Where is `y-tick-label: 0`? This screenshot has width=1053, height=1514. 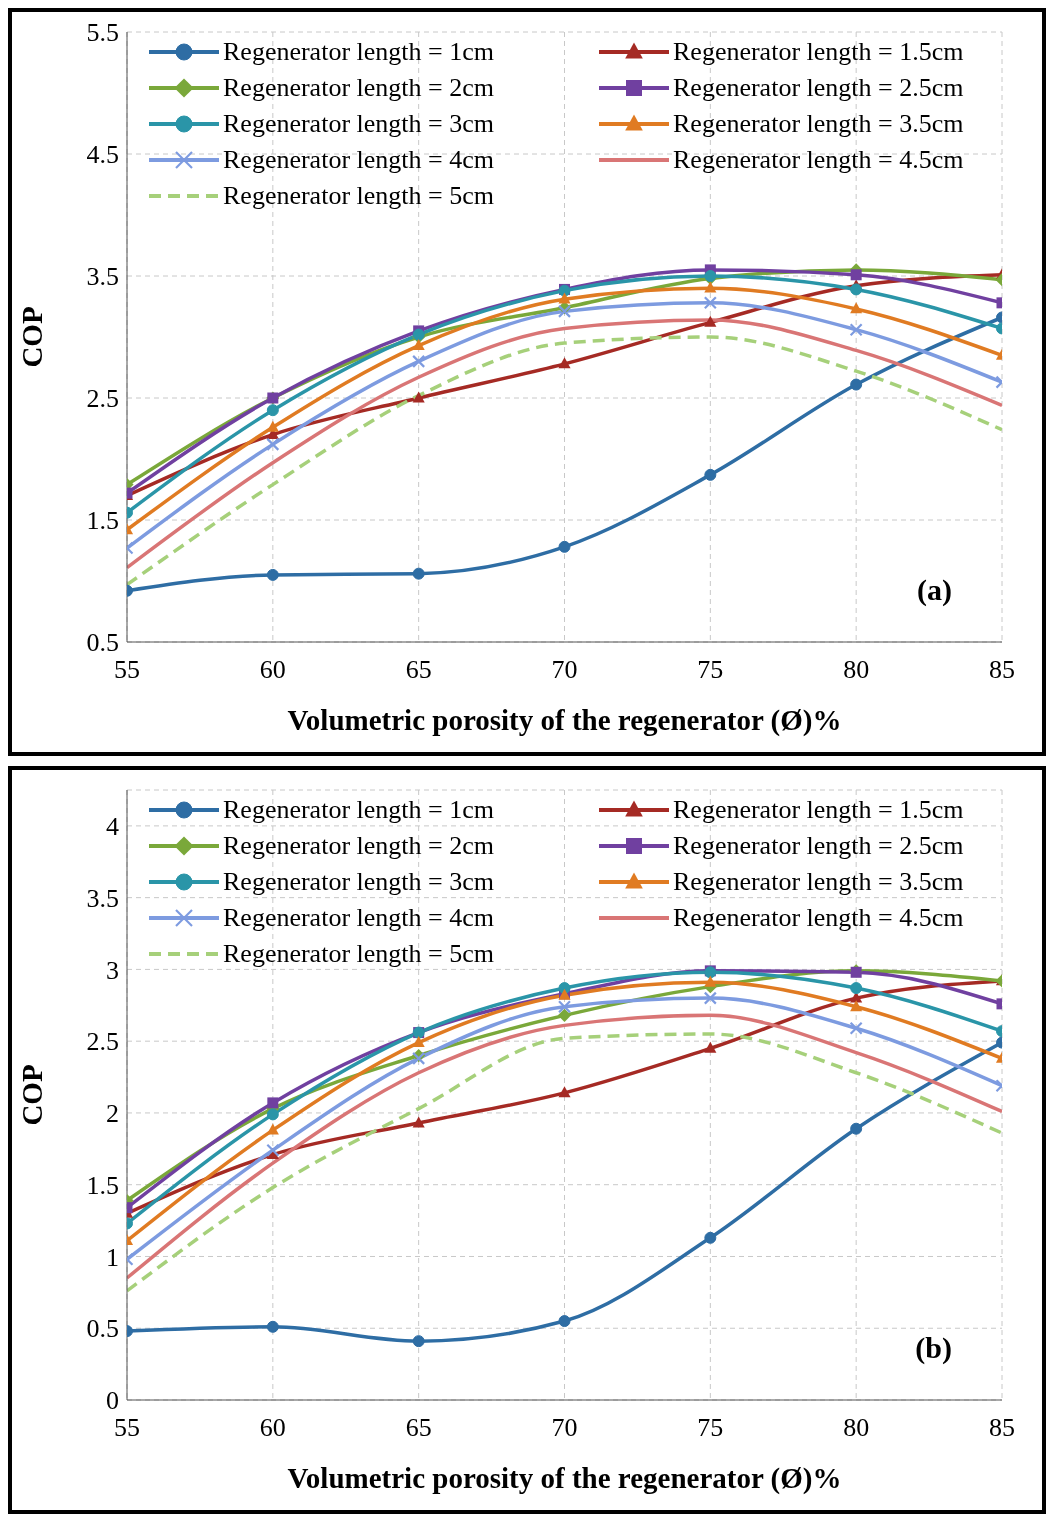 y-tick-label: 0 is located at coordinates (112, 1401).